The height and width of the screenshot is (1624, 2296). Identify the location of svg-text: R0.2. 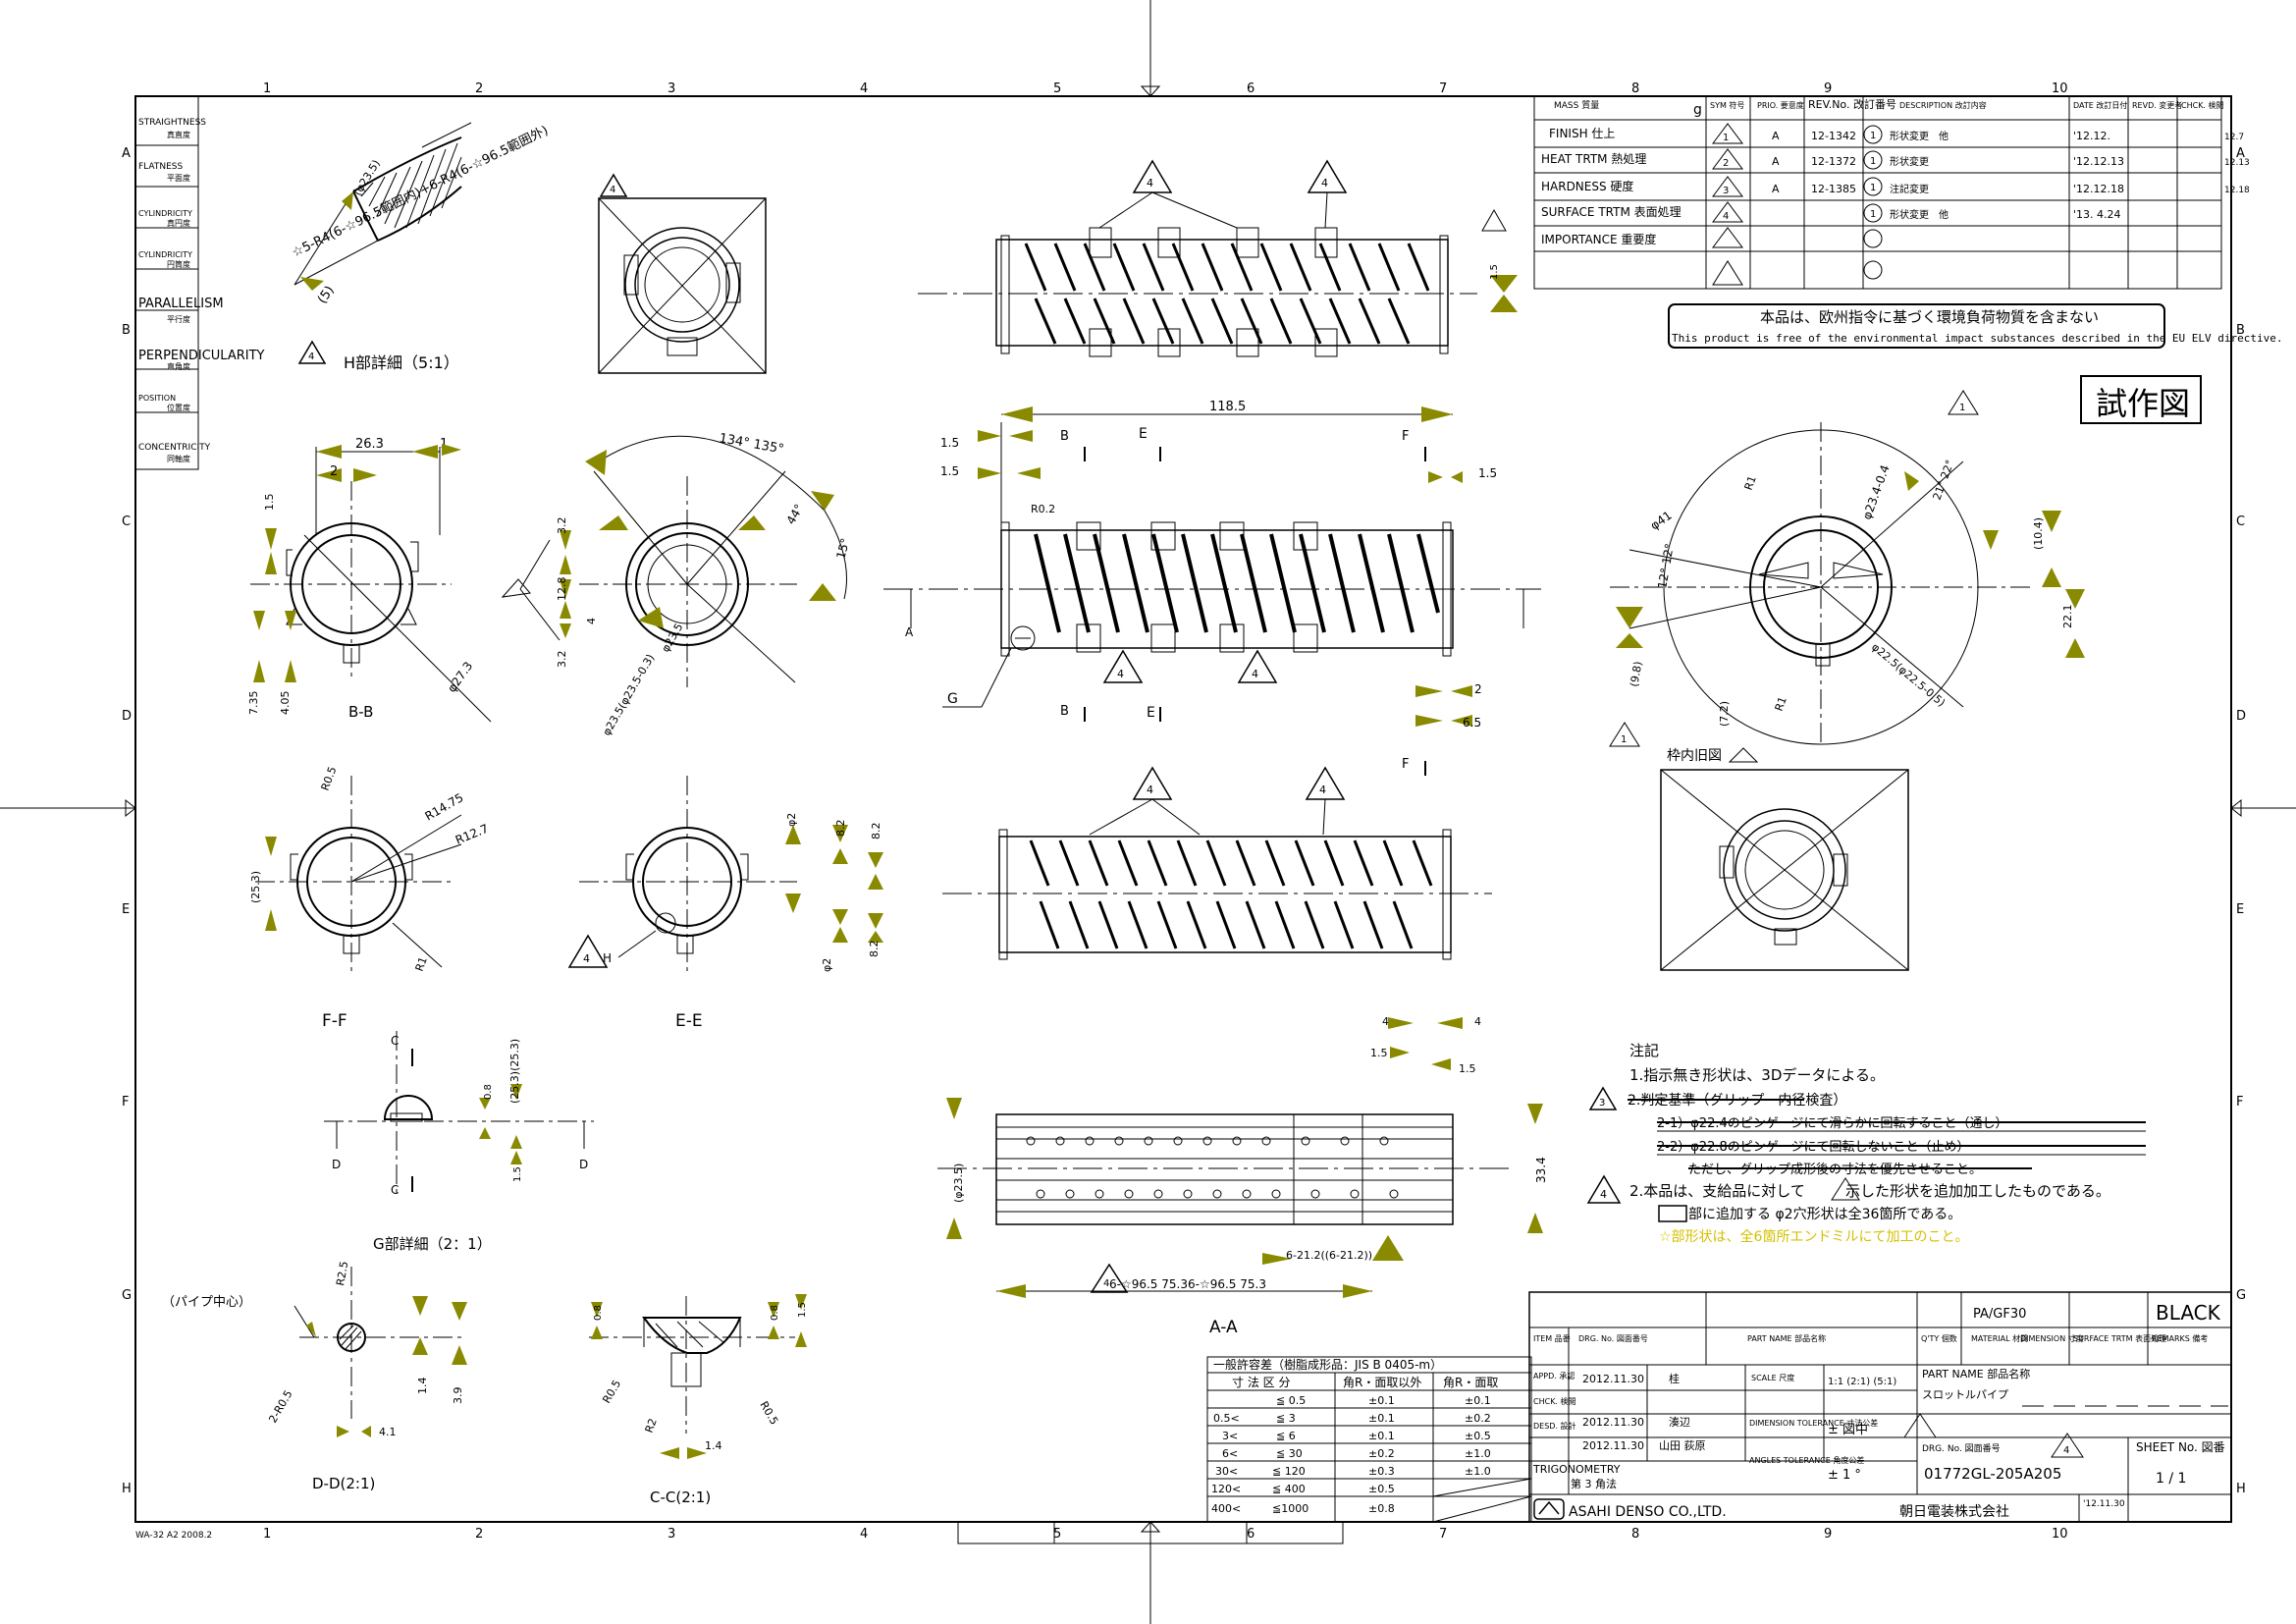
(1043, 509).